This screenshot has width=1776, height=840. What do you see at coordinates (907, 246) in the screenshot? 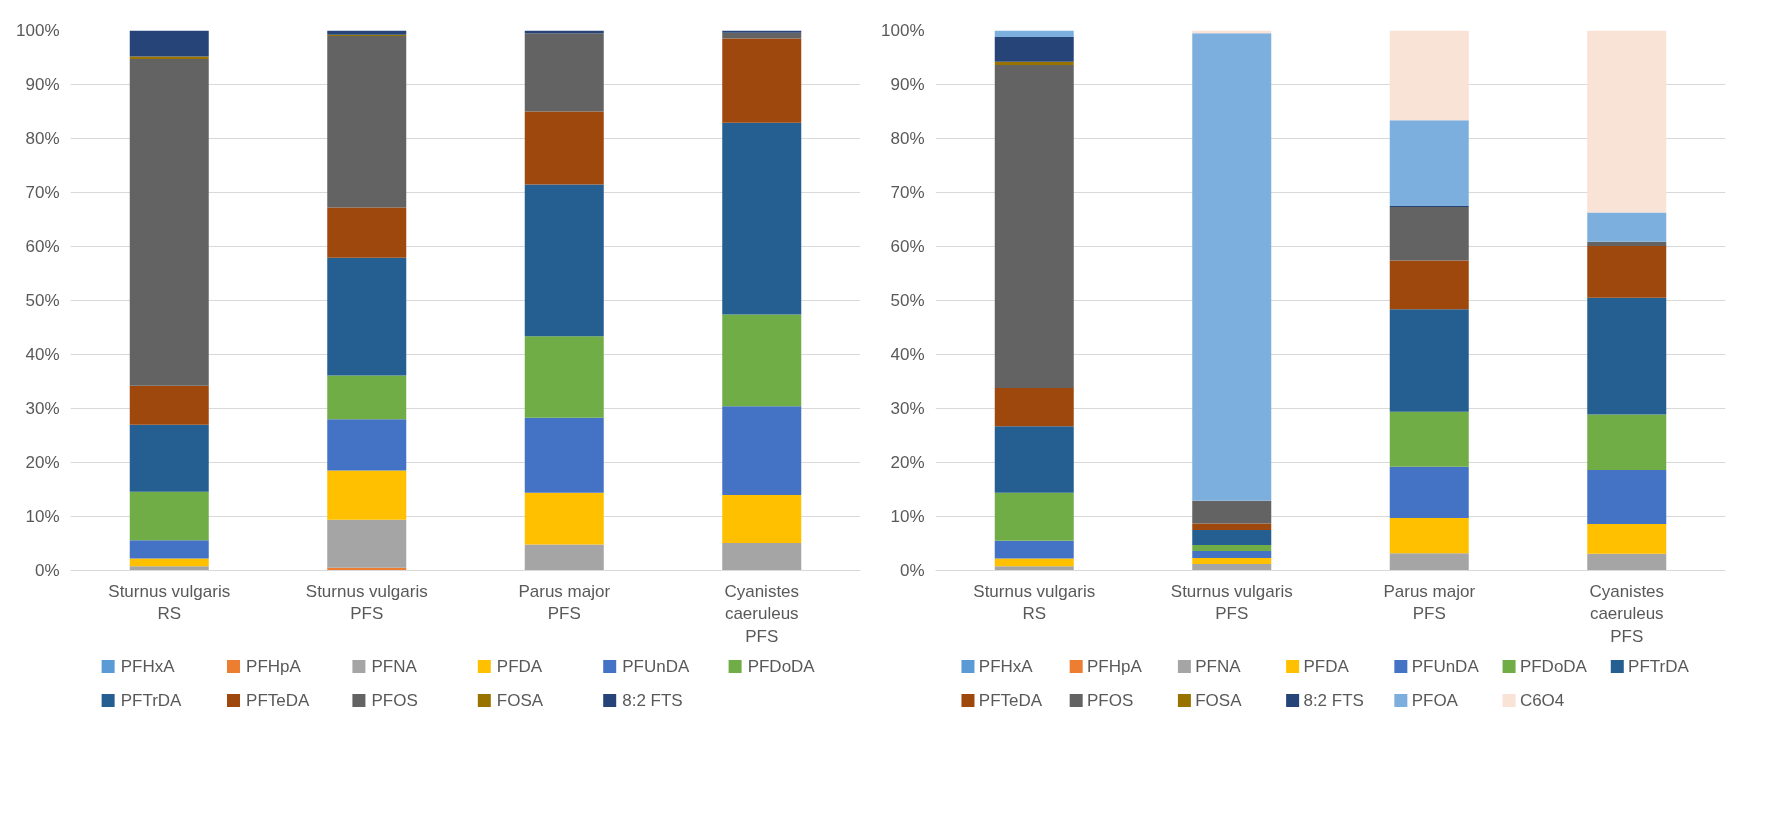
I see `y-tick-label: 60%` at bounding box center [907, 246].